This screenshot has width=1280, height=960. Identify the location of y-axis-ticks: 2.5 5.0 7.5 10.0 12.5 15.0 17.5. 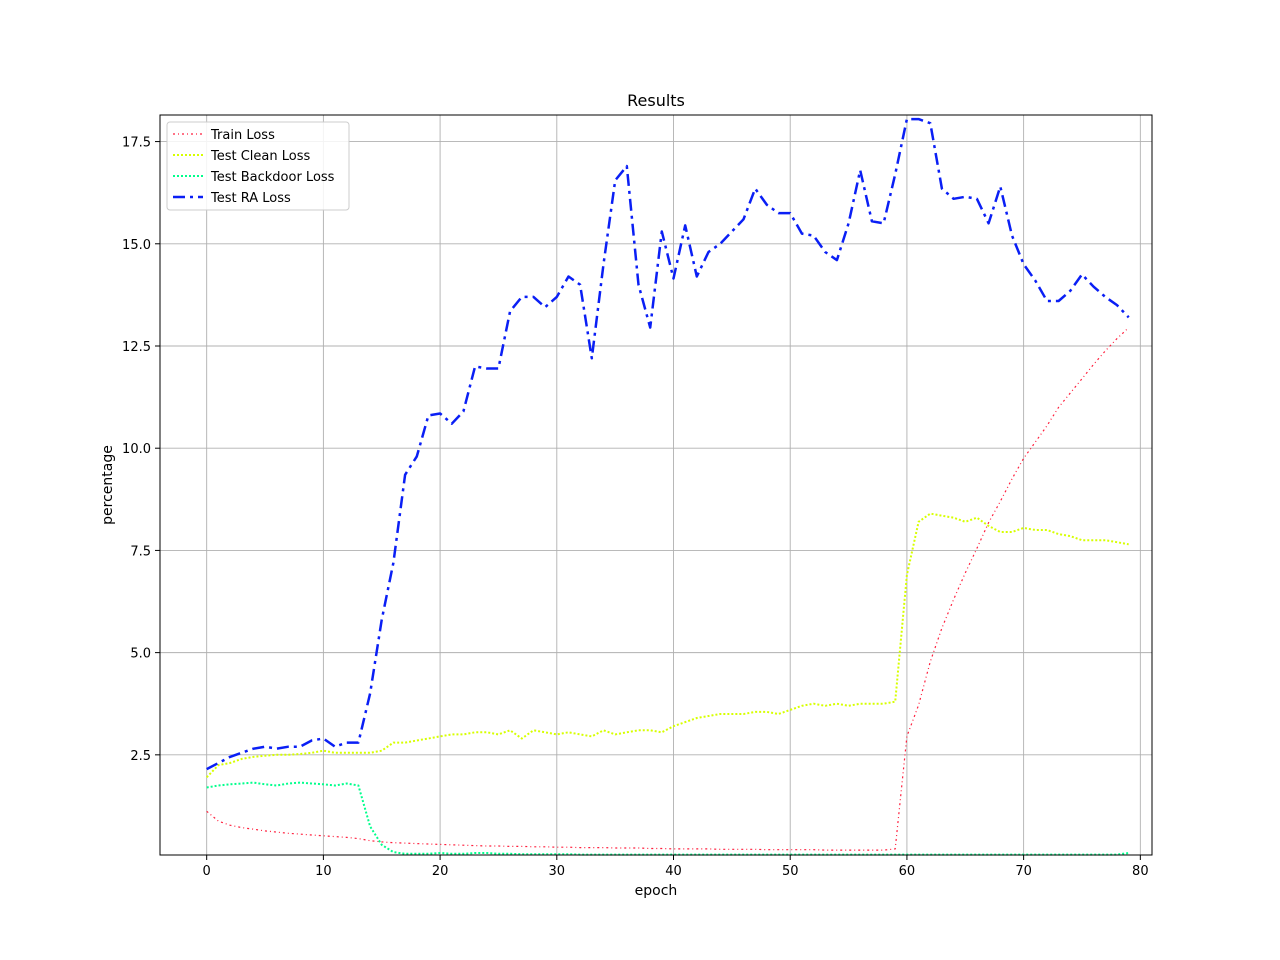
(141, 450).